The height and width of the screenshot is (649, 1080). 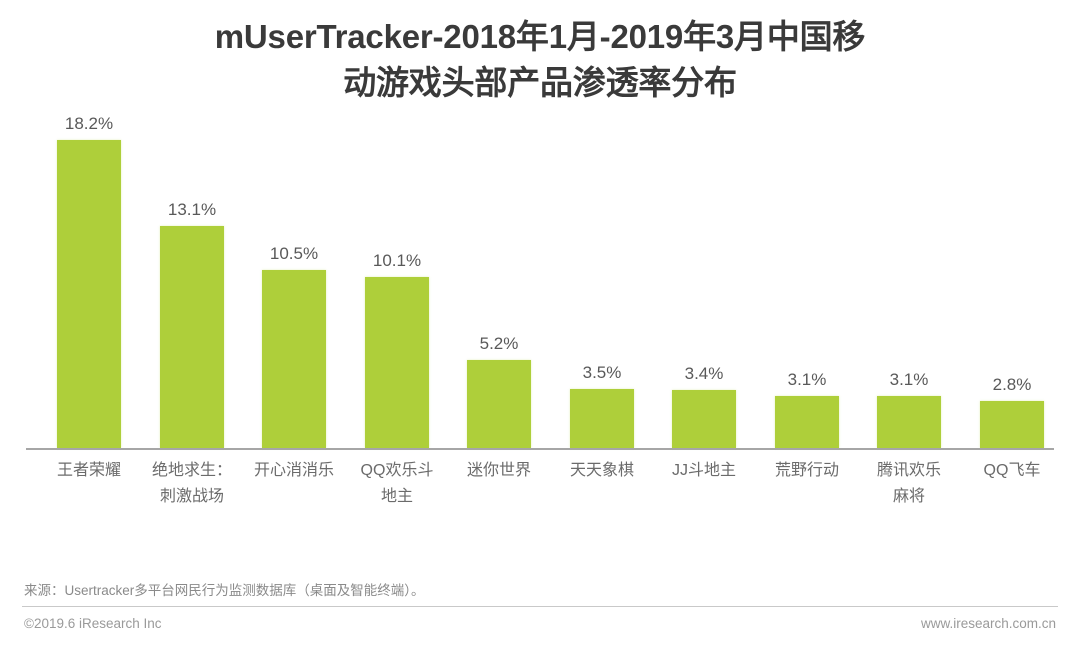 What do you see at coordinates (703, 470) in the screenshot?
I see `category-label: JJ斗地主` at bounding box center [703, 470].